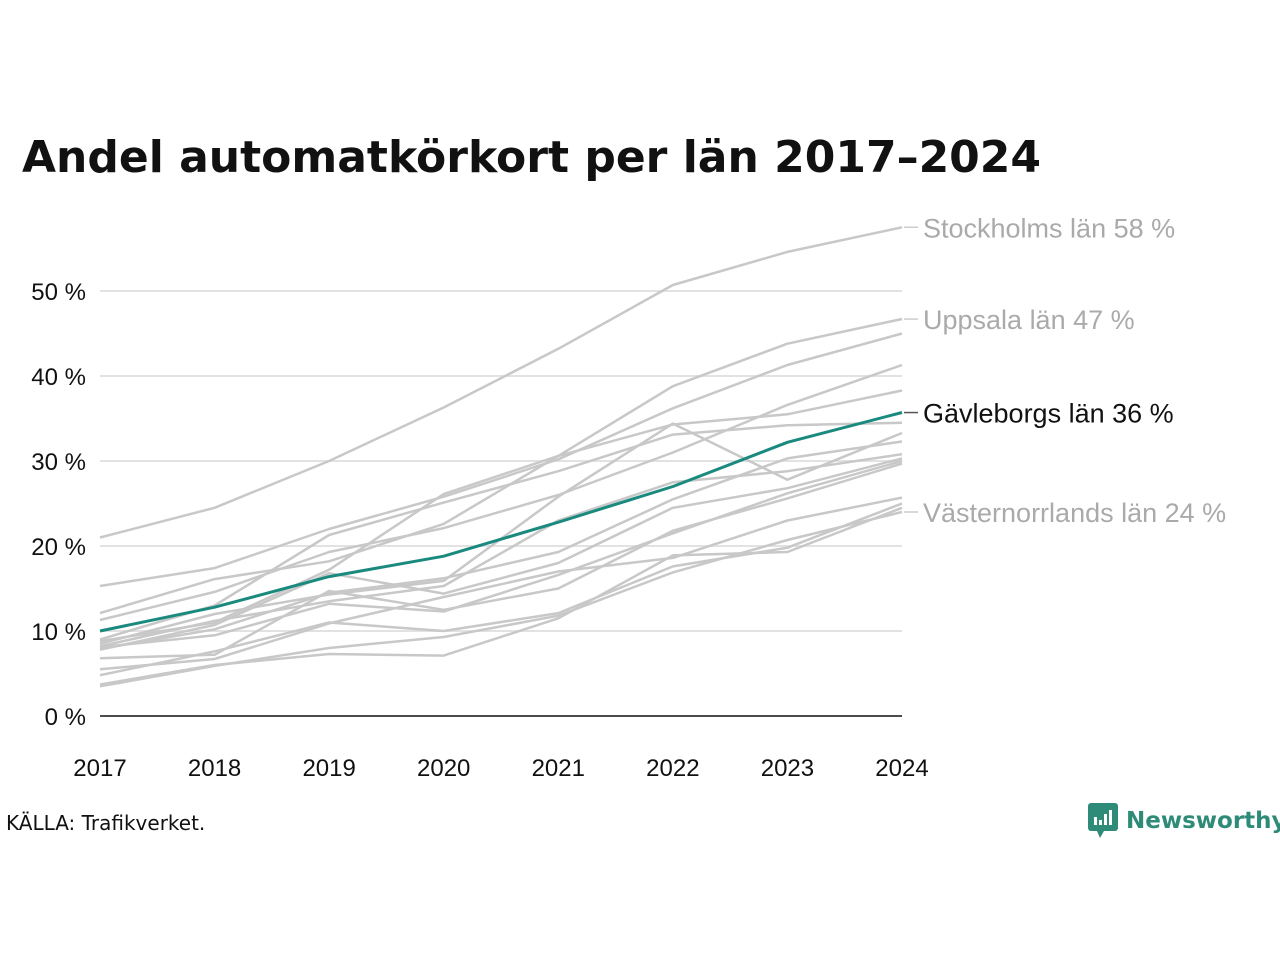 The height and width of the screenshot is (960, 1280). Describe the element at coordinates (58, 632) in the screenshot. I see `y-tick-label: 10 %` at that location.